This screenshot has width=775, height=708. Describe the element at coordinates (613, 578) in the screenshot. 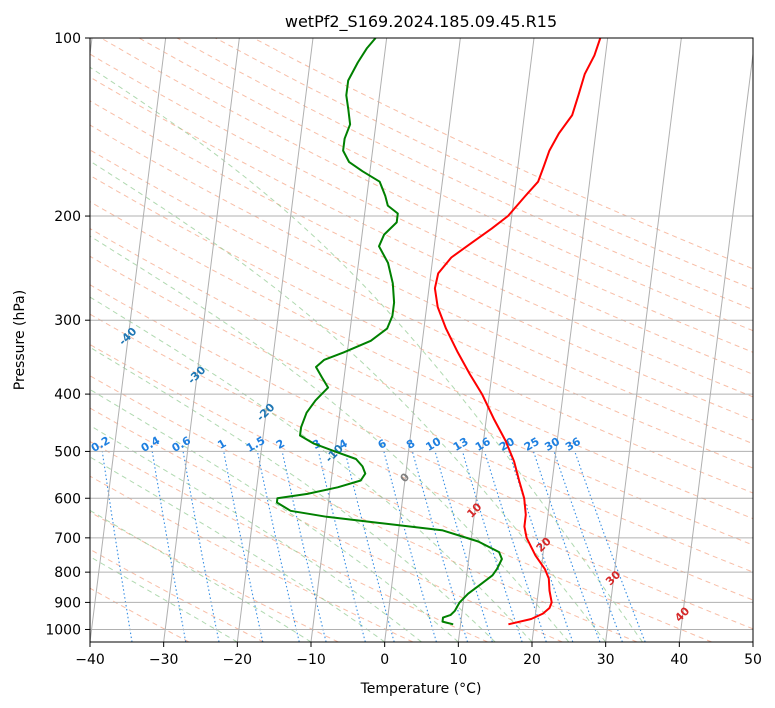

I see `isotherm-label: 30` at that location.